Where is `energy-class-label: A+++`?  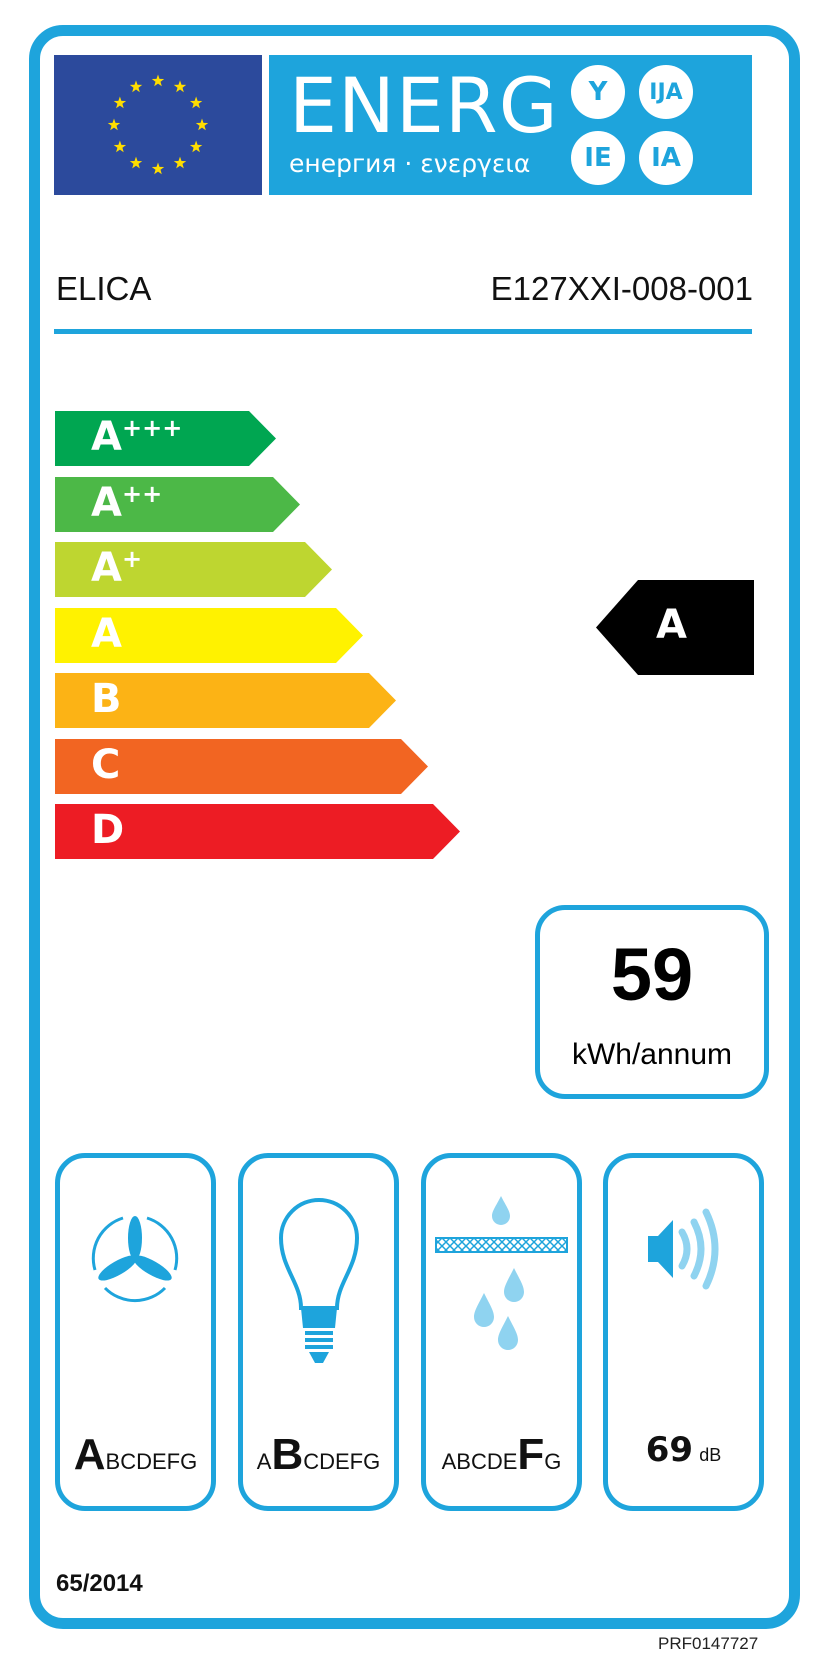 energy-class-label: A+++ is located at coordinates (137, 437).